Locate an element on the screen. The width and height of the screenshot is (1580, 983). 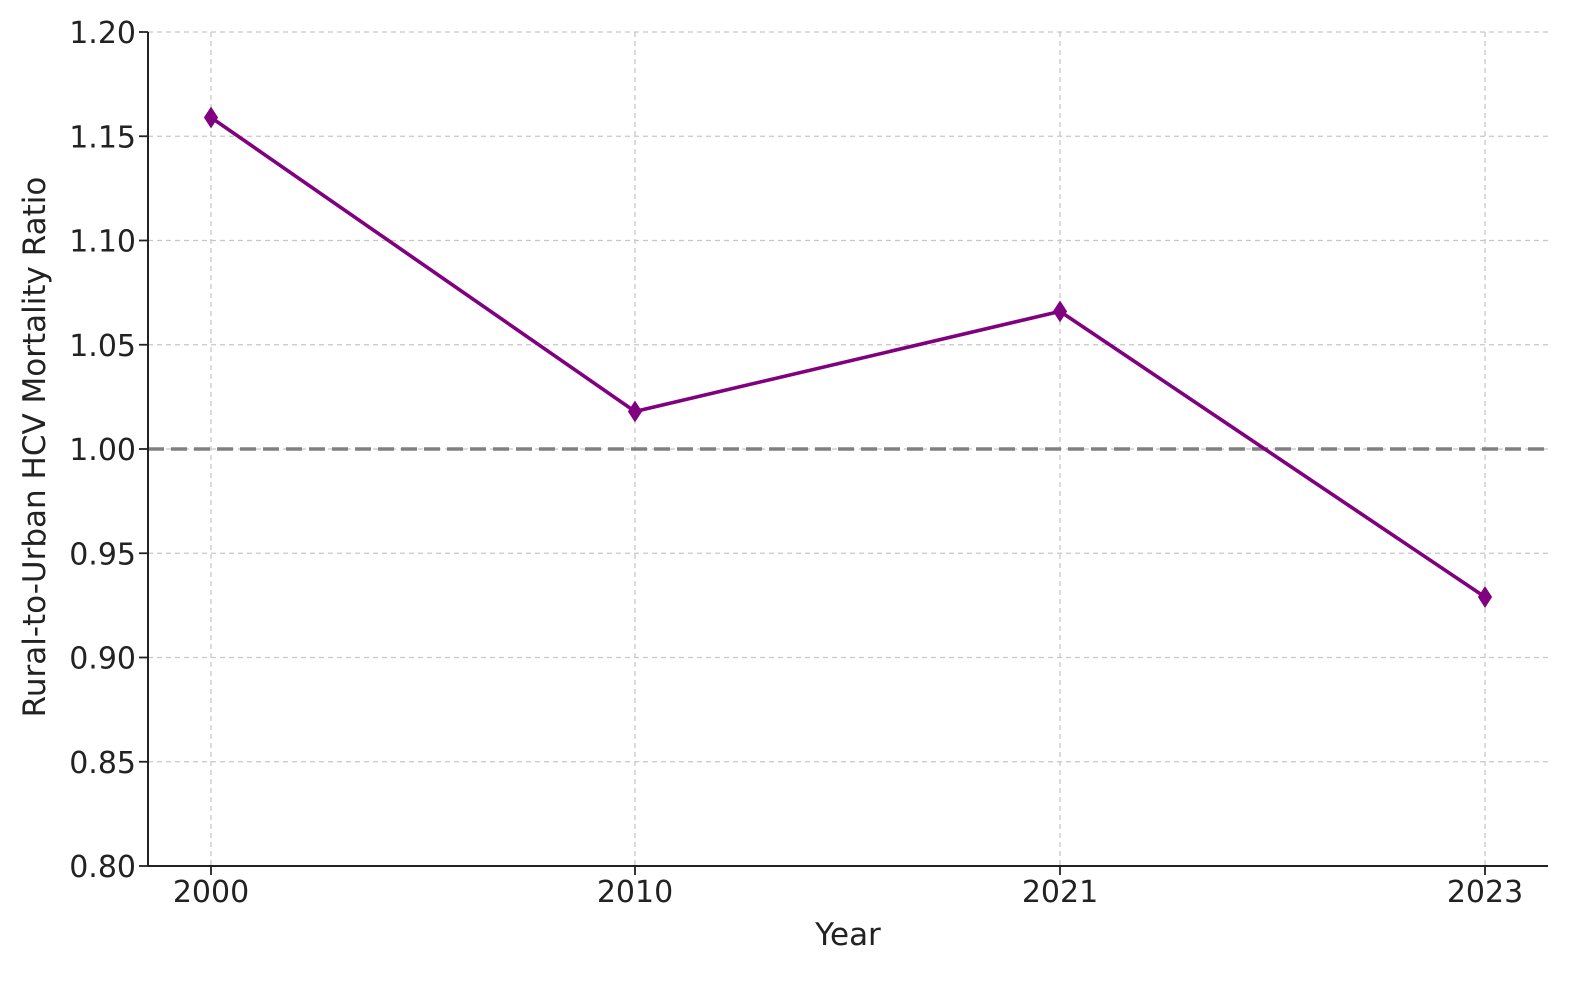
x-tick-label: 2000 is located at coordinates (211, 892).